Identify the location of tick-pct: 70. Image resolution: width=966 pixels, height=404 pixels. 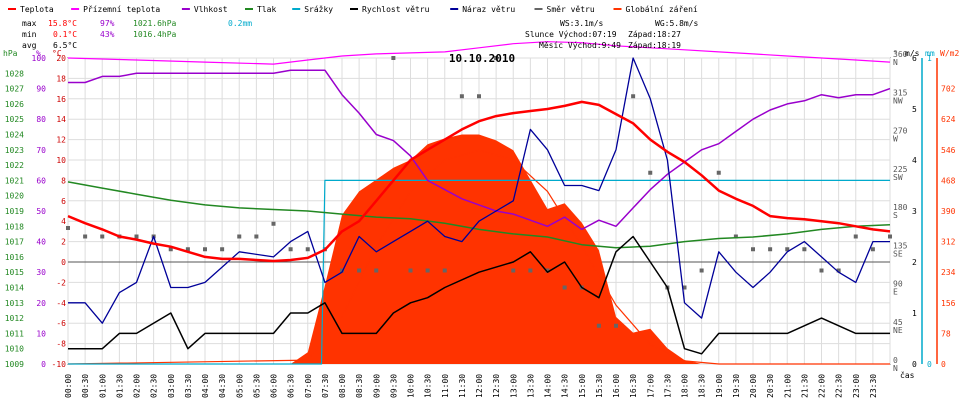
(41, 150).